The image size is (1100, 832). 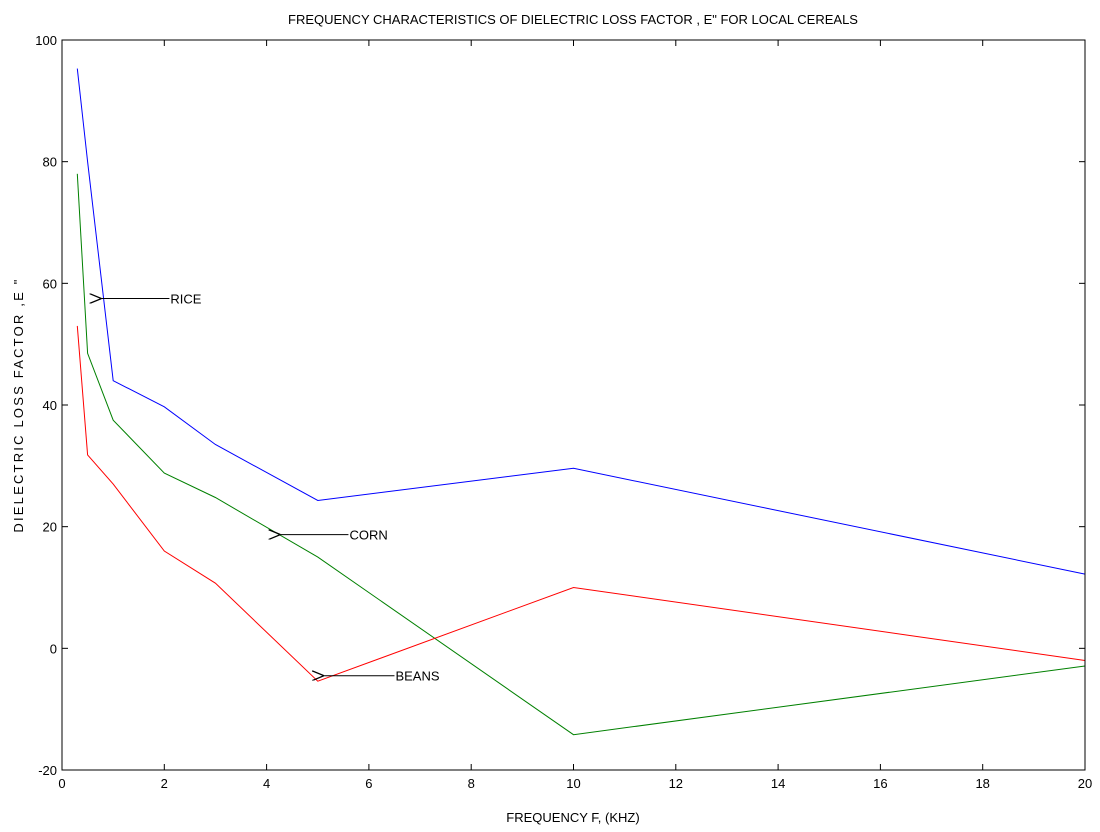 What do you see at coordinates (50, 162) in the screenshot?
I see `y-tick-label: 80` at bounding box center [50, 162].